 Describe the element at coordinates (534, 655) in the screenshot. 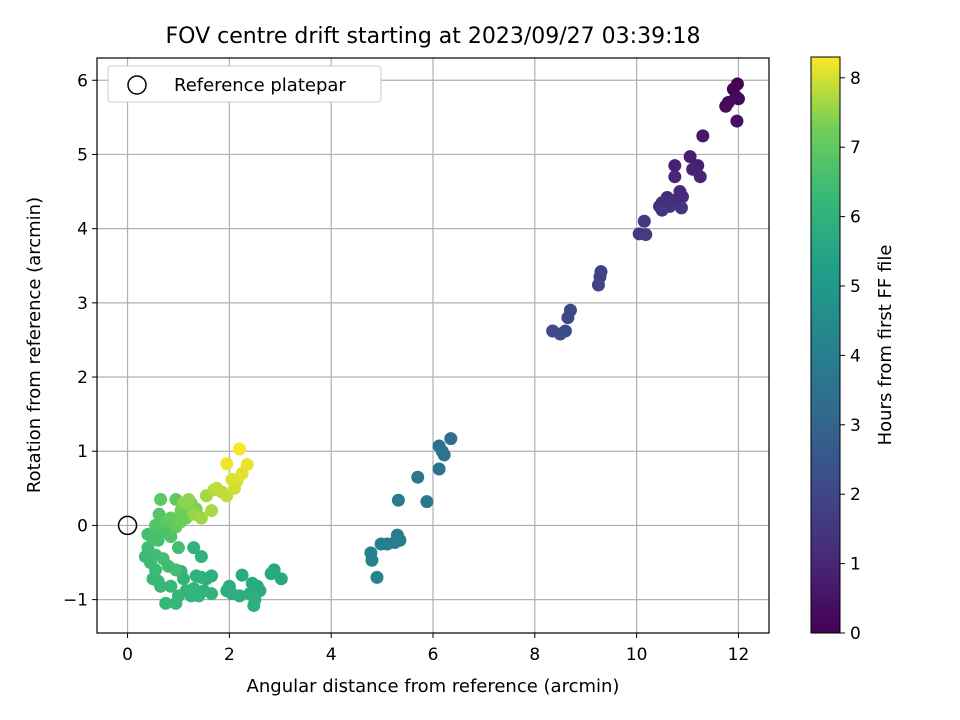

I see `x-tick-label: 8` at that location.